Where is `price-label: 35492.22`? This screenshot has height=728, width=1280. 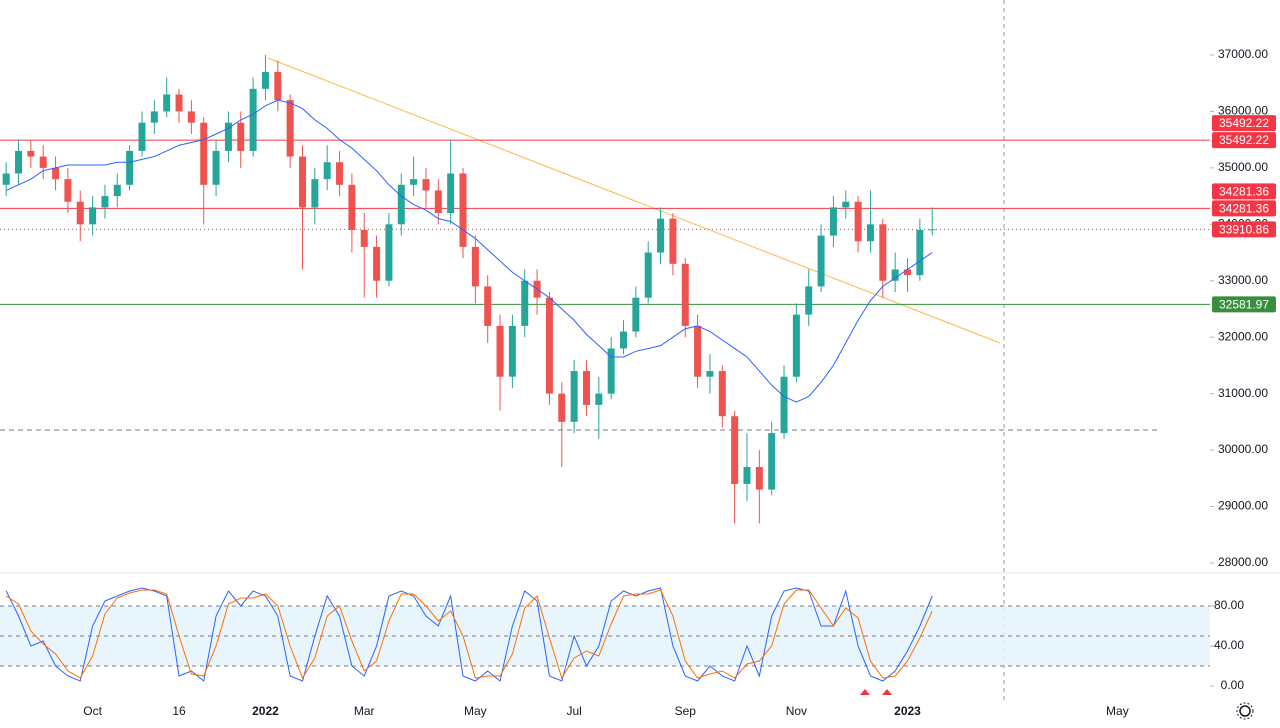 price-label: 35492.22 is located at coordinates (1244, 140).